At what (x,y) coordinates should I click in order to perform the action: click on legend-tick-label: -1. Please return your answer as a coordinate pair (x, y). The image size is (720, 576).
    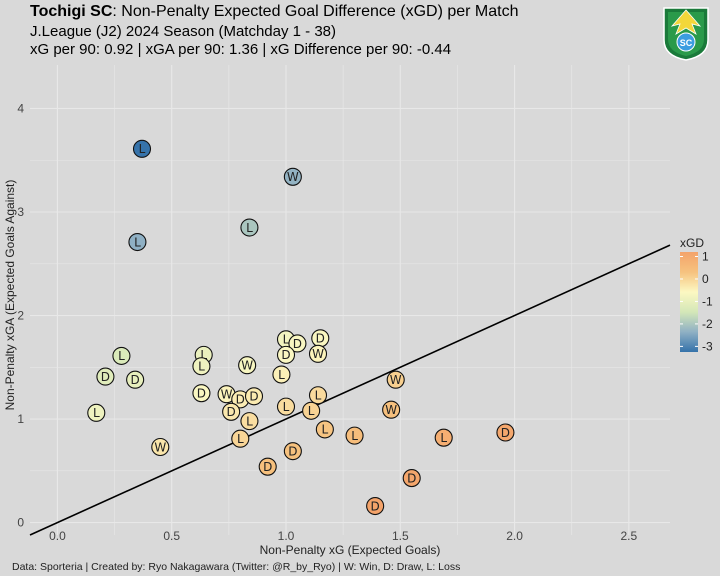
    Looking at the image, I should click on (707, 301).